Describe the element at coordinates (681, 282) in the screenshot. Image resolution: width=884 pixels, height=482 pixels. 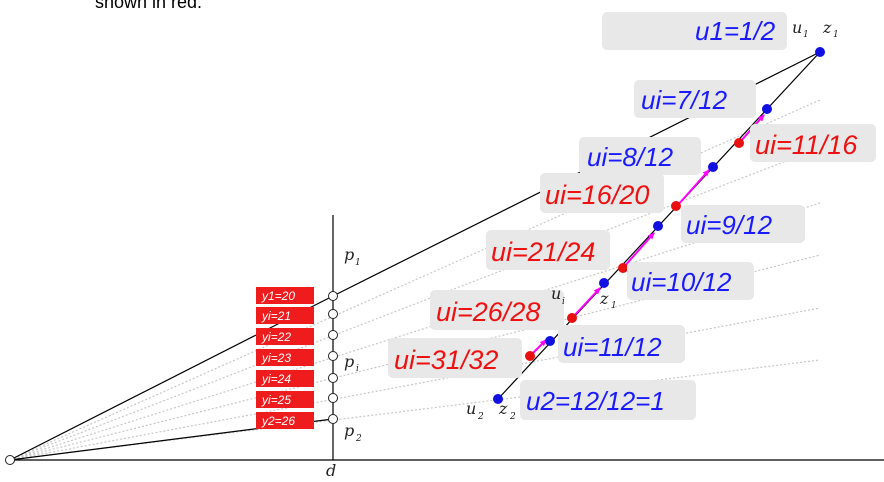
I see `label-10-12: ui=10/12` at that location.